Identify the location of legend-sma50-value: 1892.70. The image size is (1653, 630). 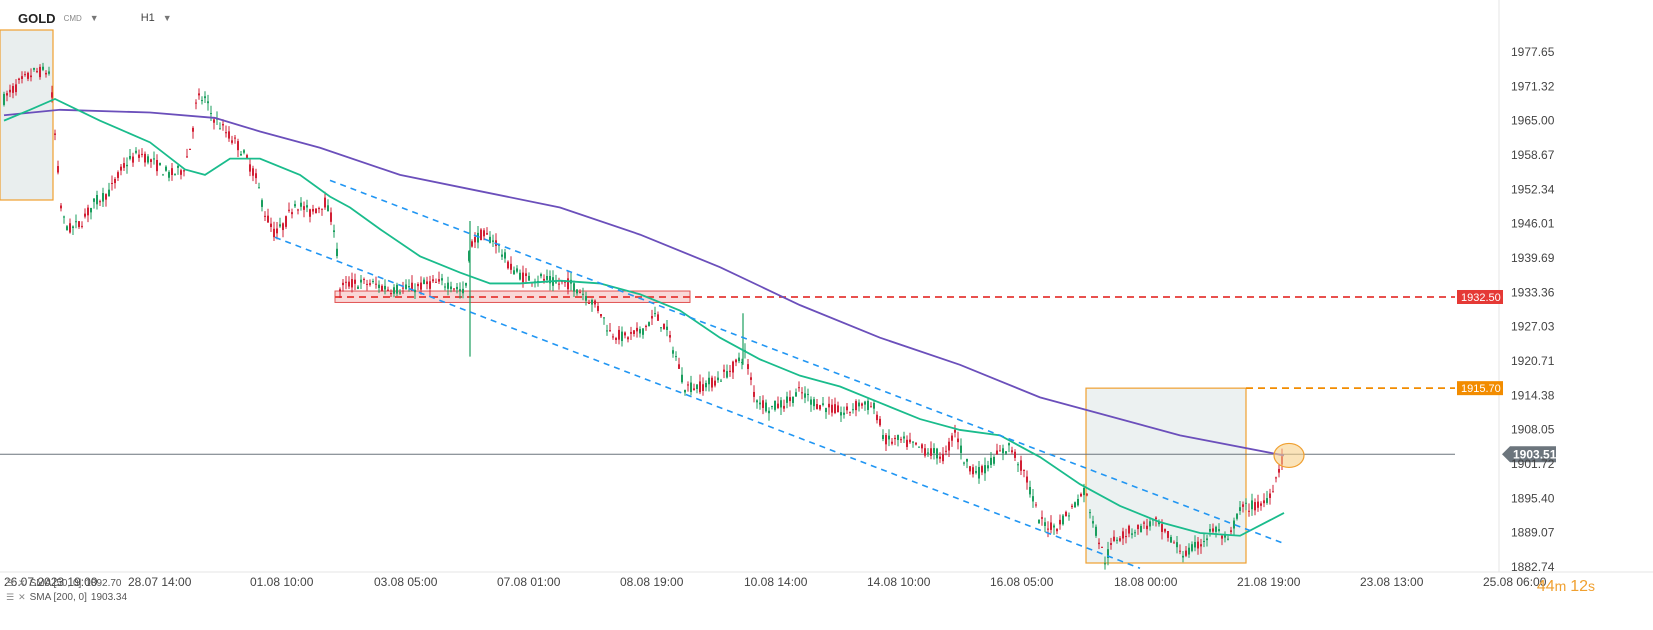
(103, 583).